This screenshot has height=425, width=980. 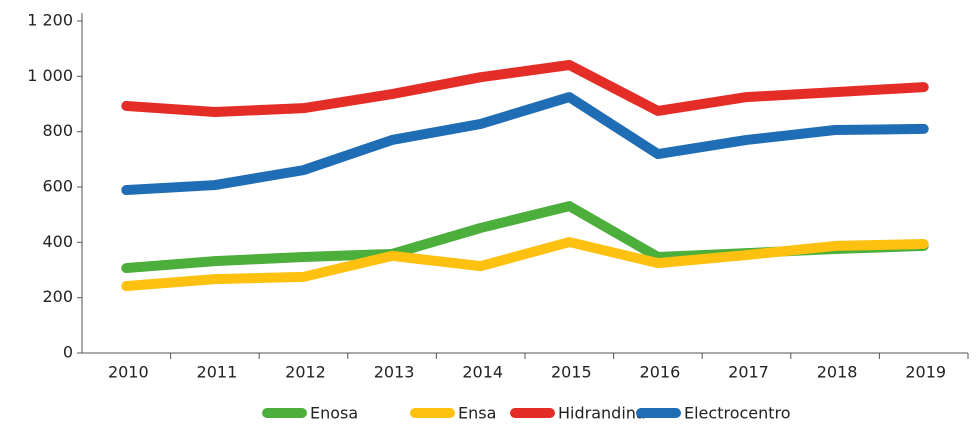 I want to click on x-tick-label: 2017, so click(x=748, y=372).